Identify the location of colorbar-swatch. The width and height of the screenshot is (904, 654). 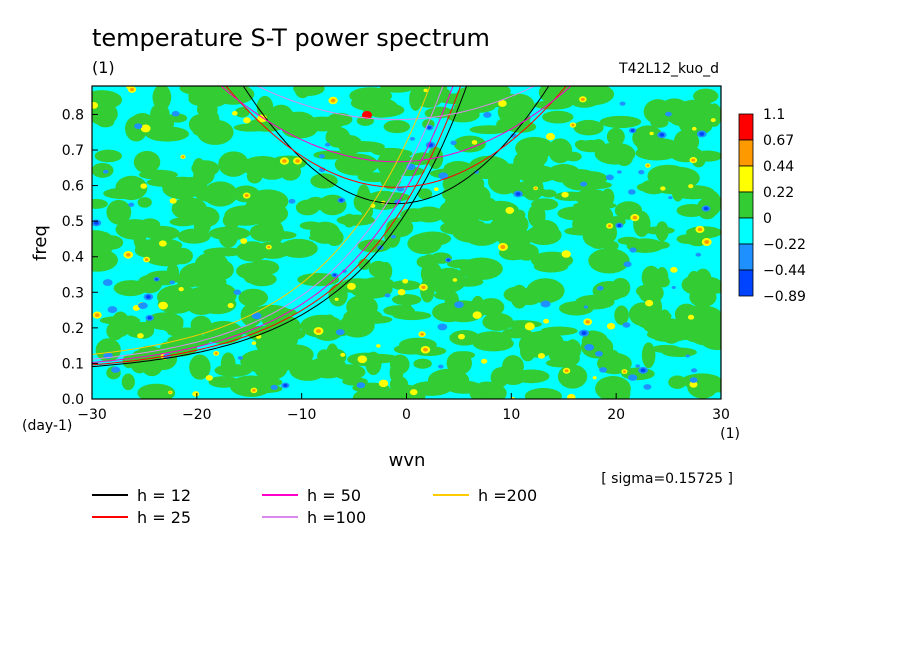
(746, 231).